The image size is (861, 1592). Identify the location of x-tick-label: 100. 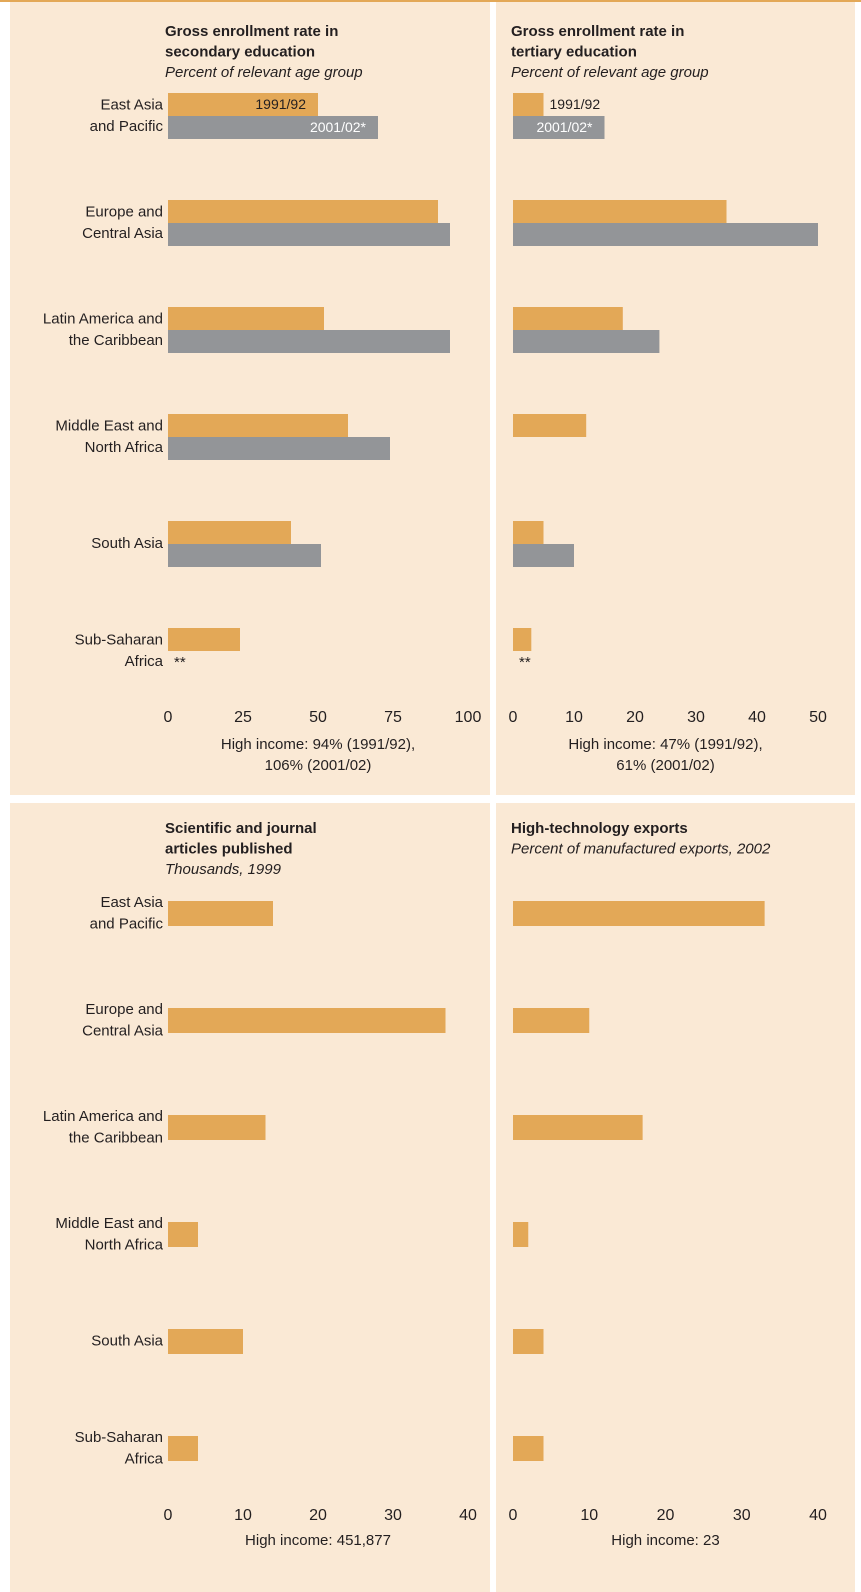
(468, 717).